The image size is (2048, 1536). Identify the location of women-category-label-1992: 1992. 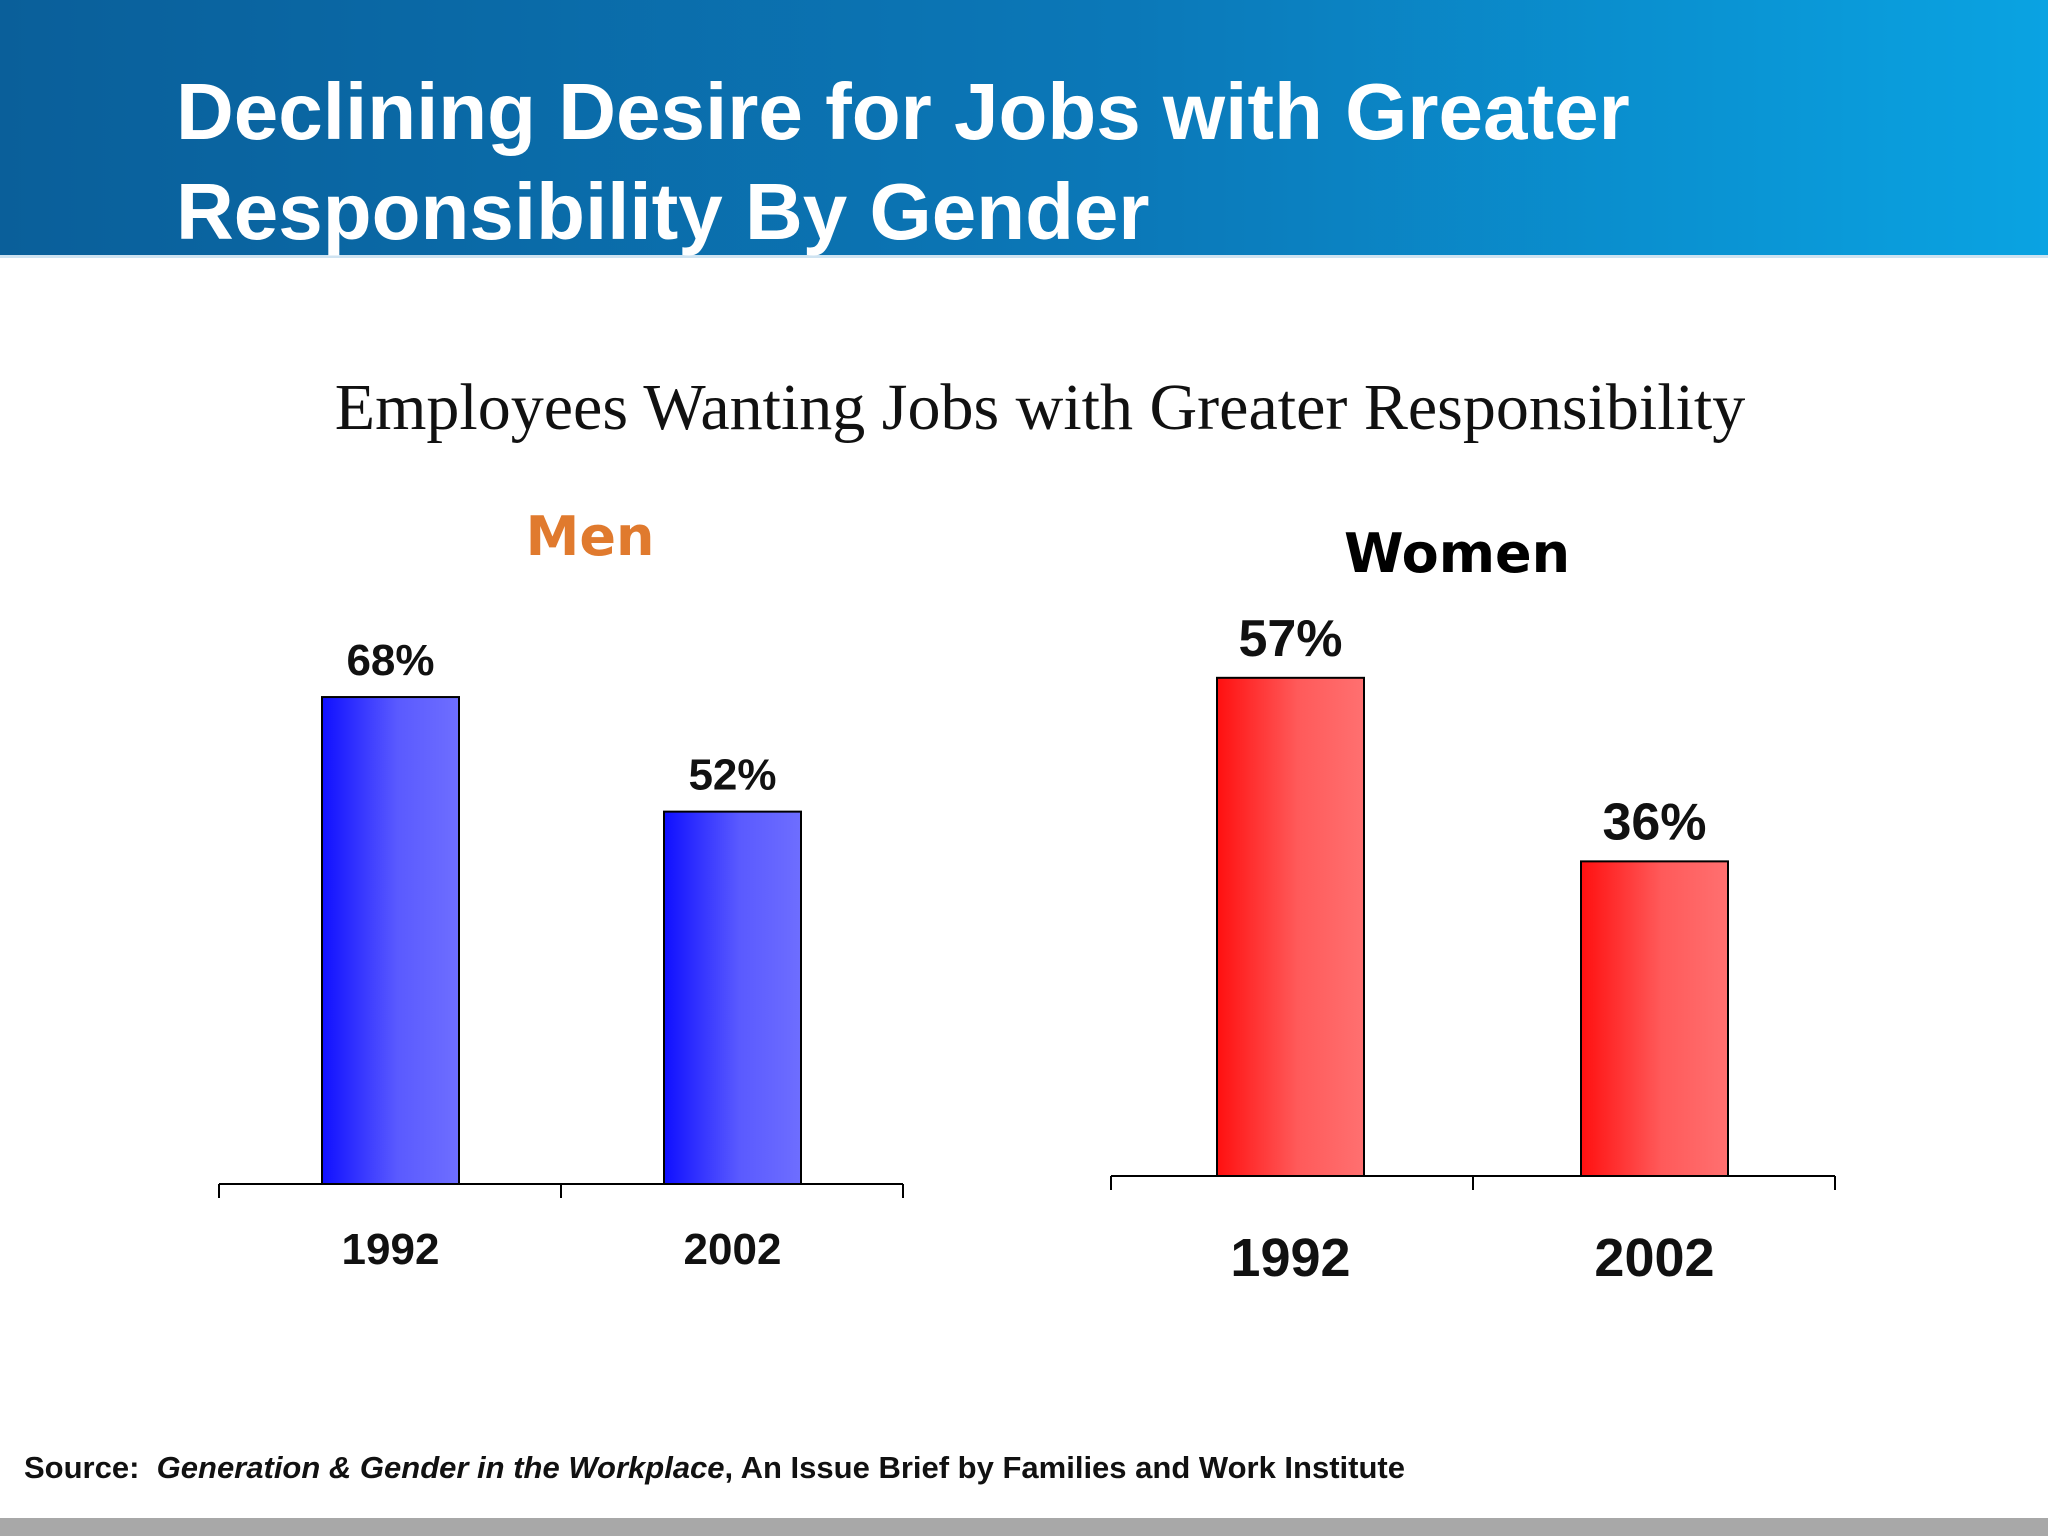
(1290, 1258).